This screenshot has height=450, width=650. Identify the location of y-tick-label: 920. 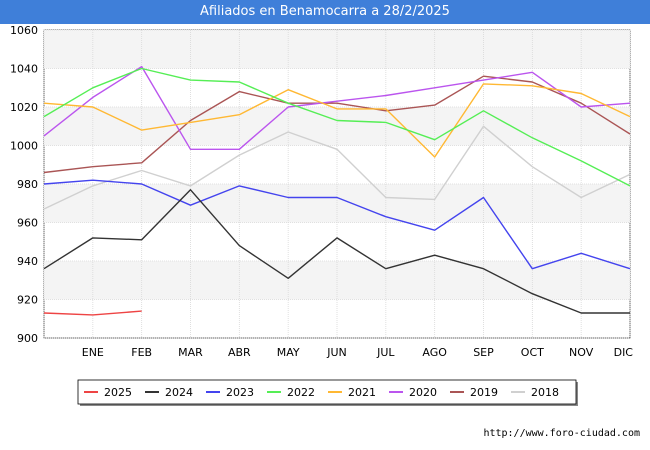
(27, 300).